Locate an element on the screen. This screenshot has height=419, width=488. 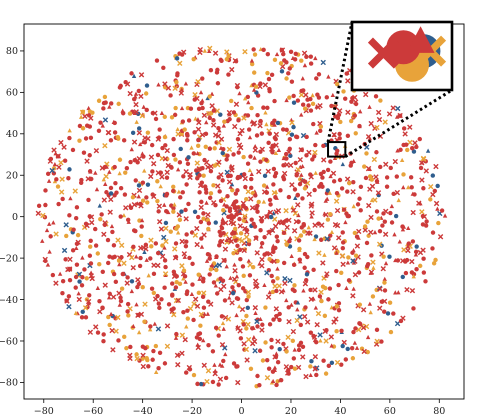
x-tick-label: 40 is located at coordinates (340, 411).